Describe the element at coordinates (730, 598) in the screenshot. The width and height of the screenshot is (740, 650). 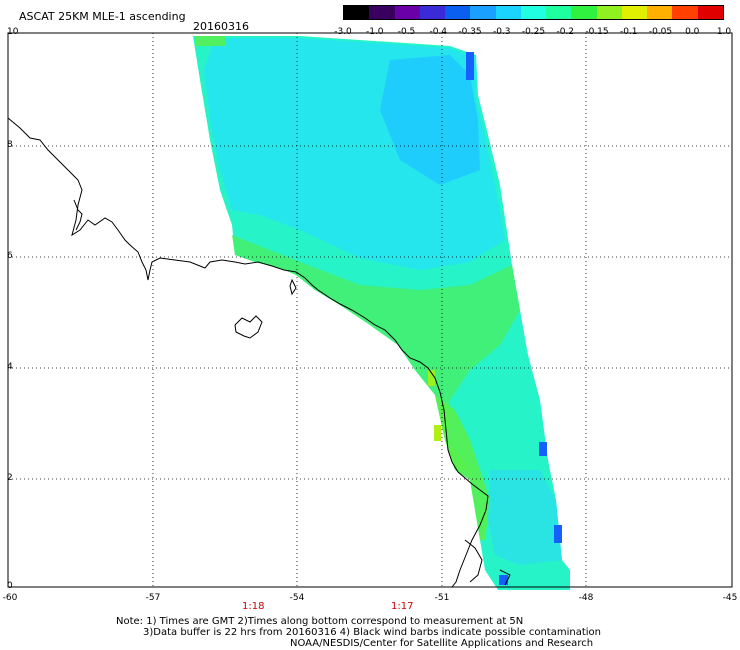
I see `x-tick-label: -45` at that location.